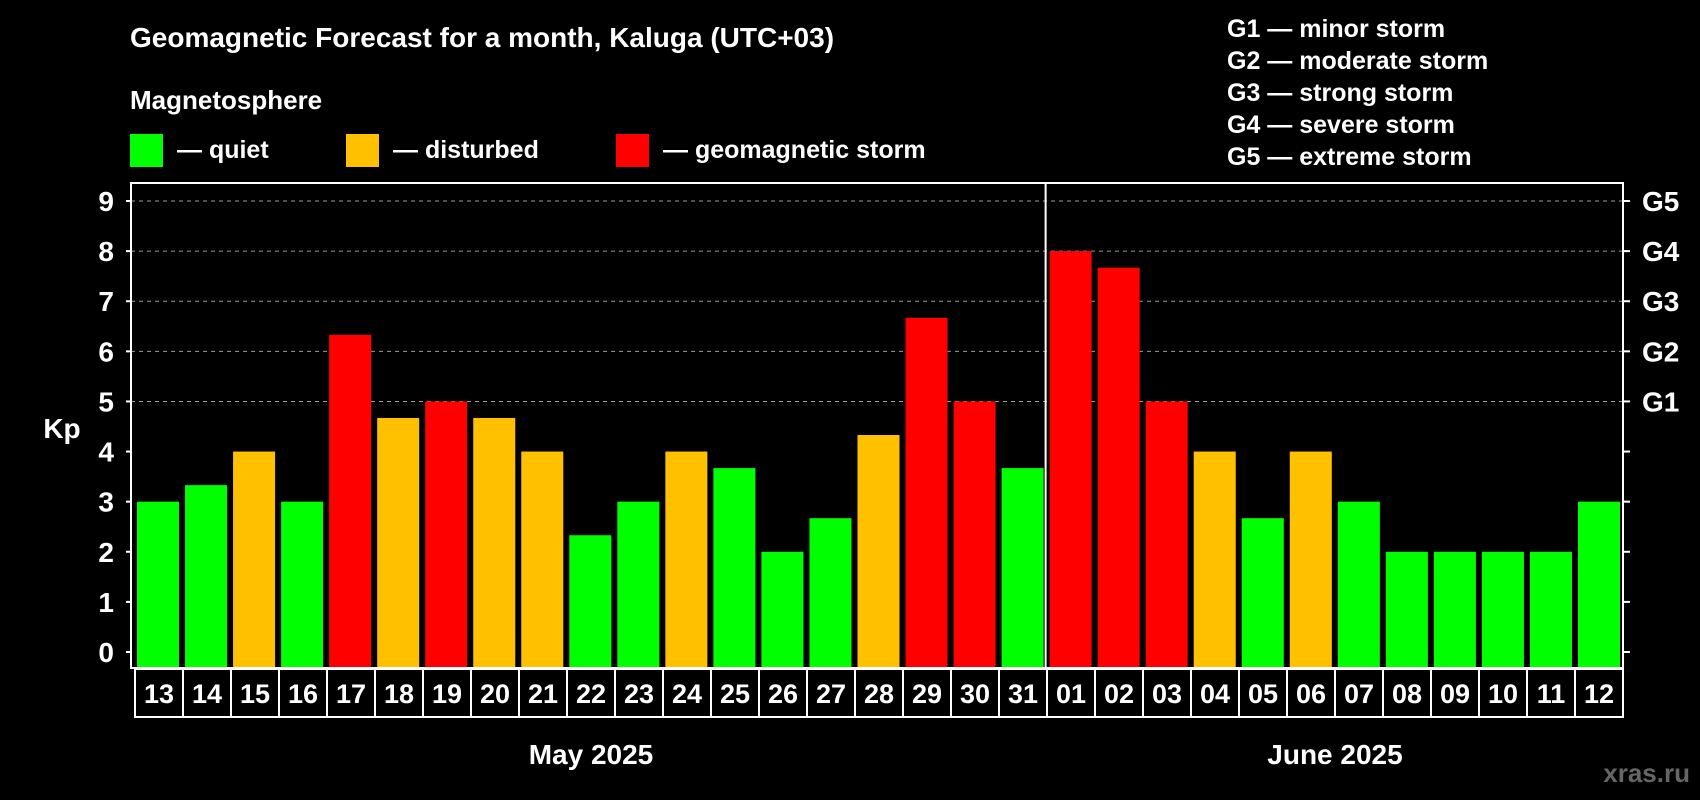 Image resolution: width=1700 pixels, height=800 pixels. What do you see at coordinates (106, 602) in the screenshot?
I see `y-tick-label: 1` at bounding box center [106, 602].